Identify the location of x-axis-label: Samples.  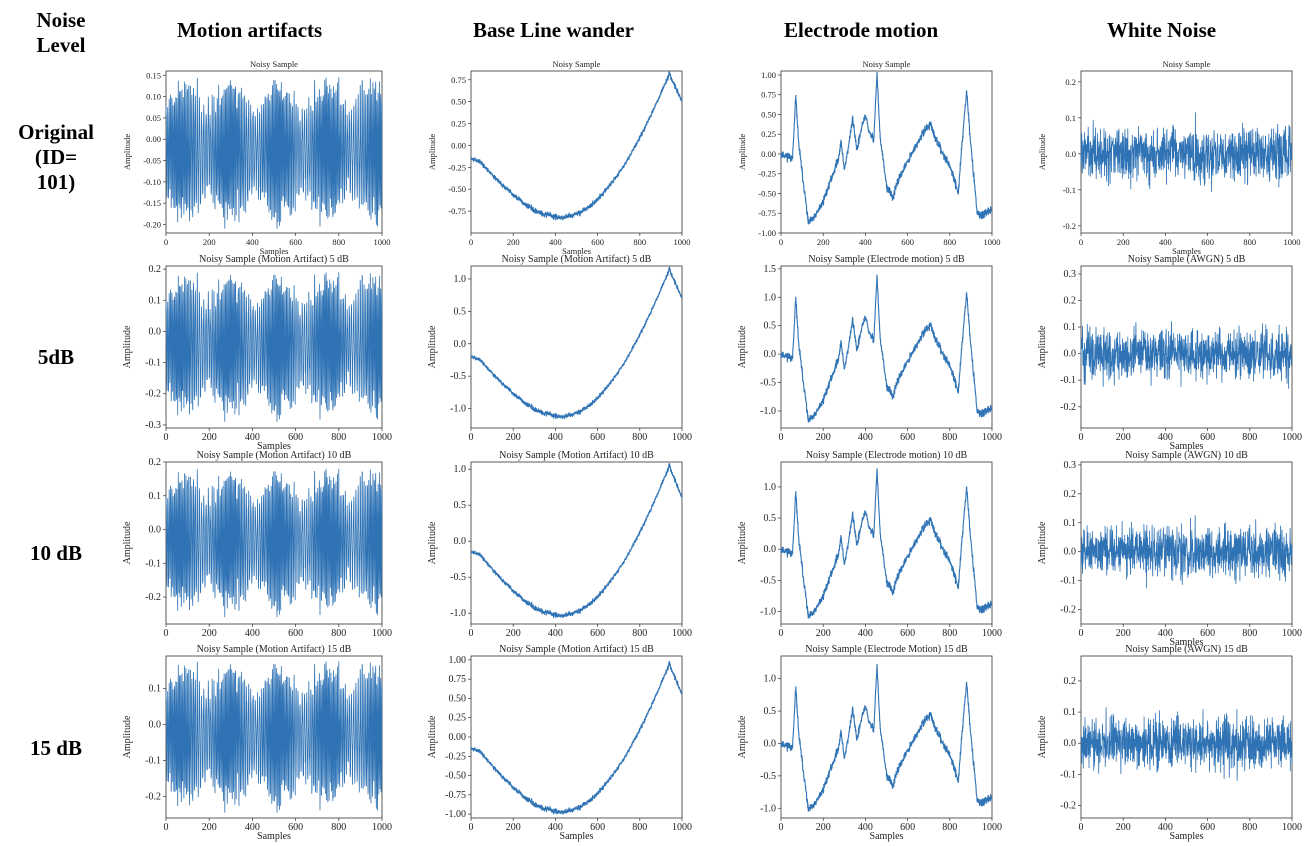
(274, 836).